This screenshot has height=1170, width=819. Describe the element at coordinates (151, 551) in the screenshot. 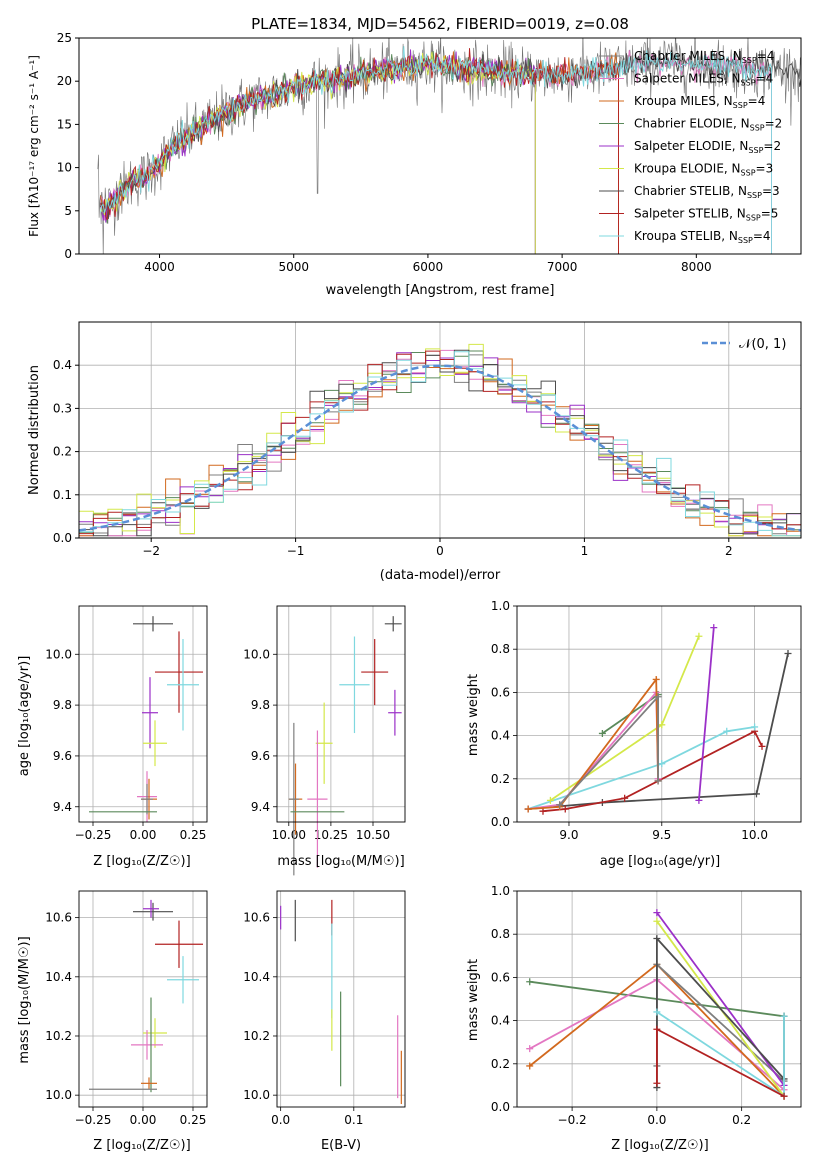

I see `x-tick-label: −2` at that location.